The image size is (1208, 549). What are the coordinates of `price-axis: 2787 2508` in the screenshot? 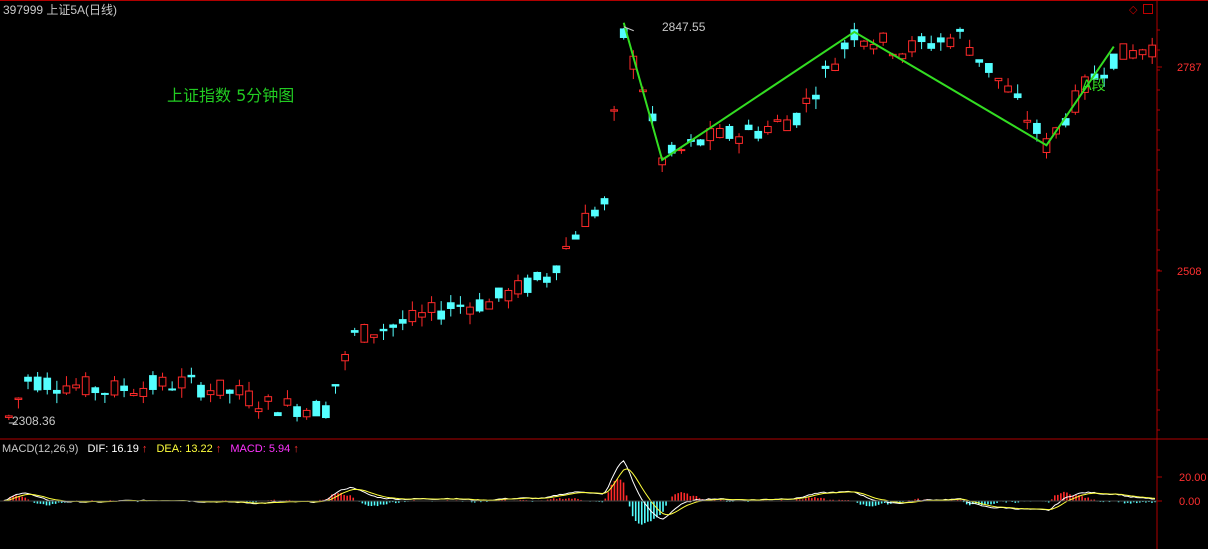 It's located at (1179, 230).